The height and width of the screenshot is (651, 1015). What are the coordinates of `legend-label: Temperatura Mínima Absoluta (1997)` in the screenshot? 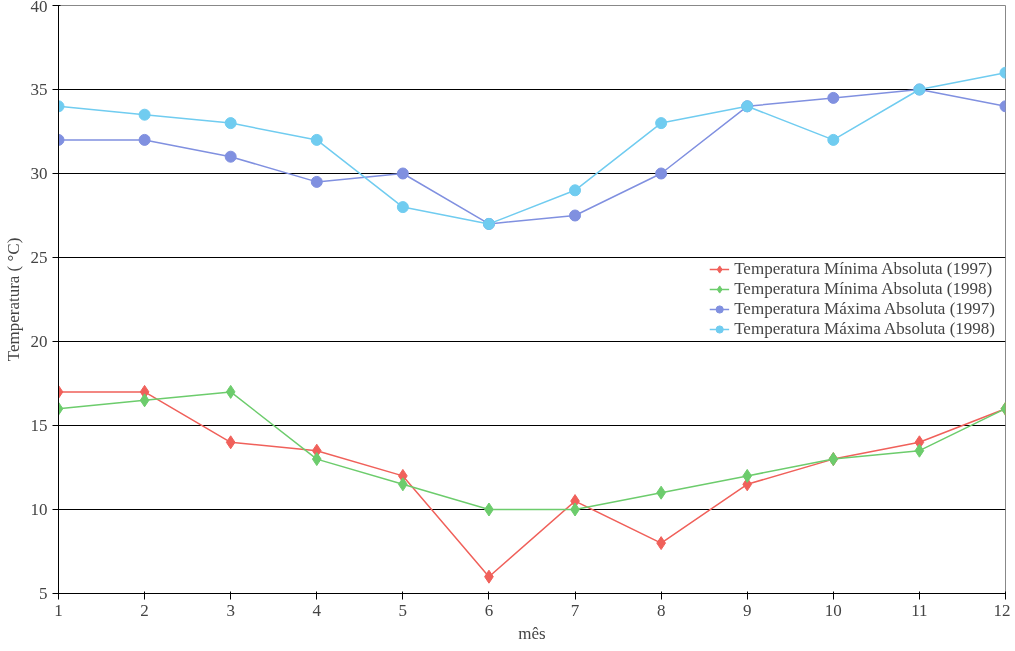 It's located at (863, 269).